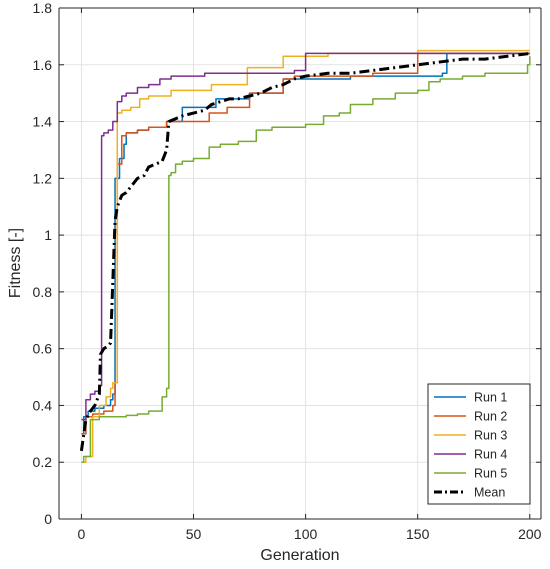 The width and height of the screenshot is (550, 569). Describe the element at coordinates (43, 462) in the screenshot. I see `y-tick-label: 0.2` at that location.